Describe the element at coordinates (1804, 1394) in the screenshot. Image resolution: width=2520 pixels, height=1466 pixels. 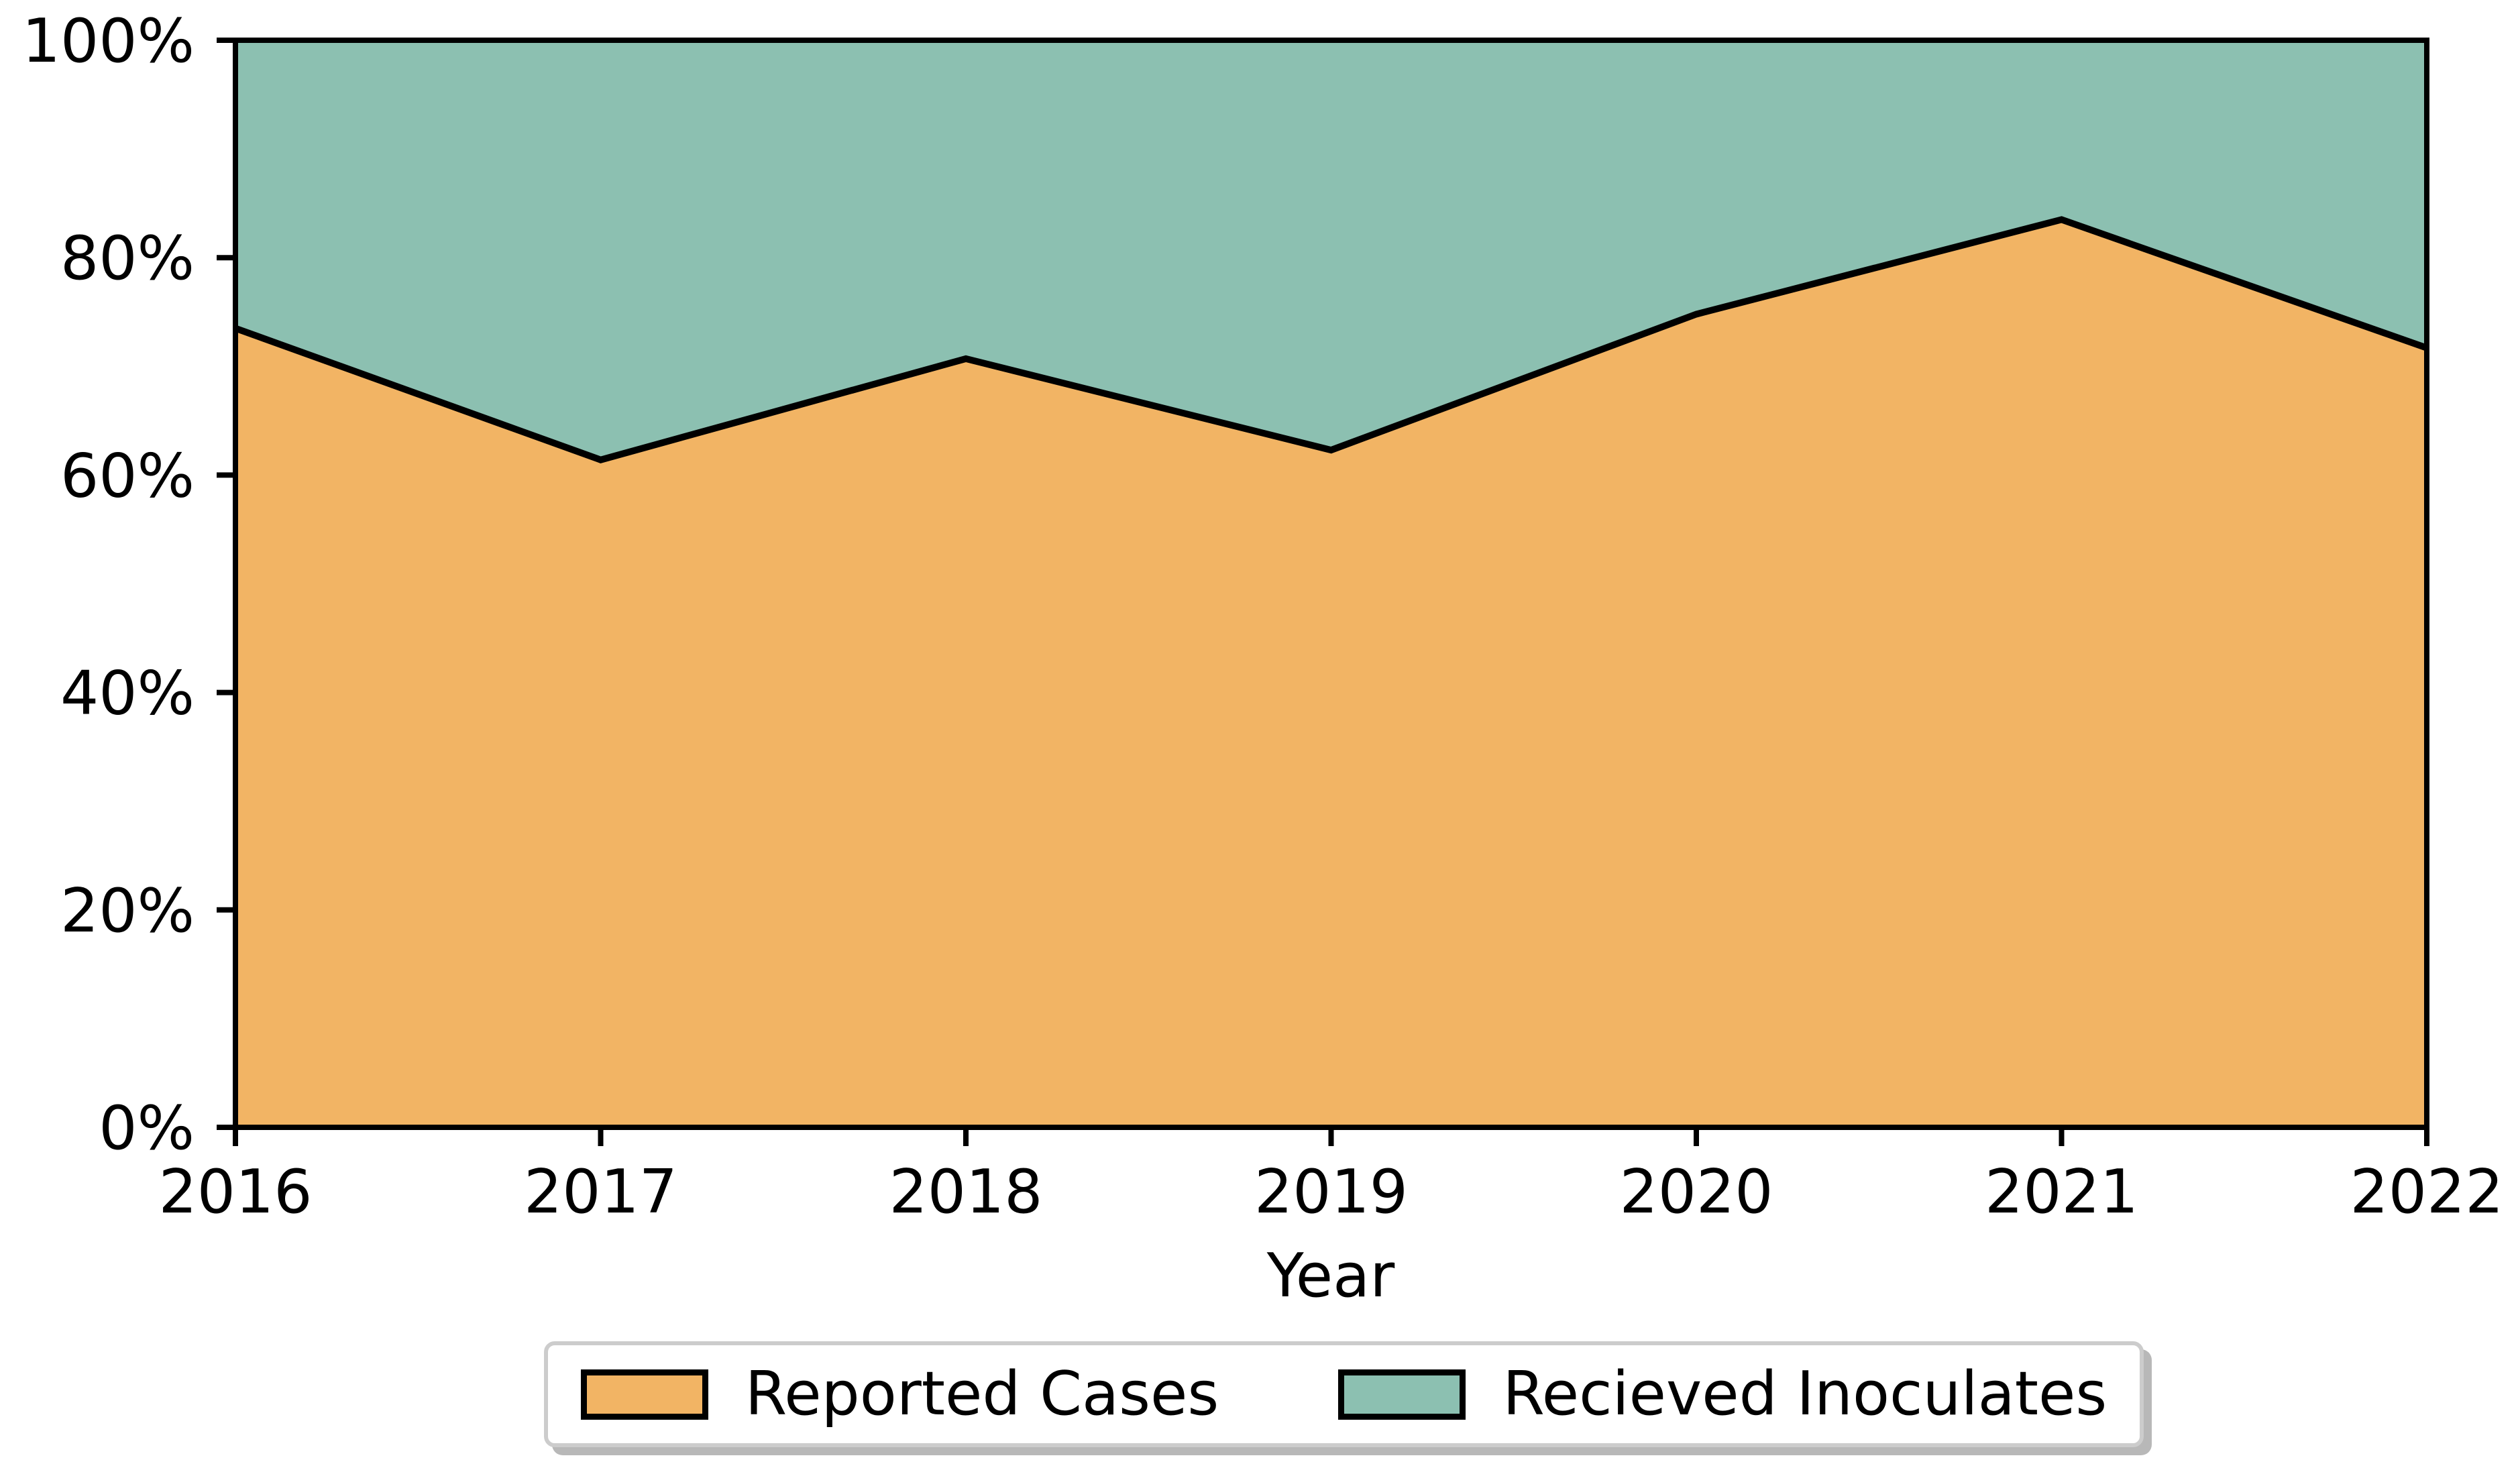
I see `legend-label-recieved-inoculates: Recieved Inoculates` at that location.